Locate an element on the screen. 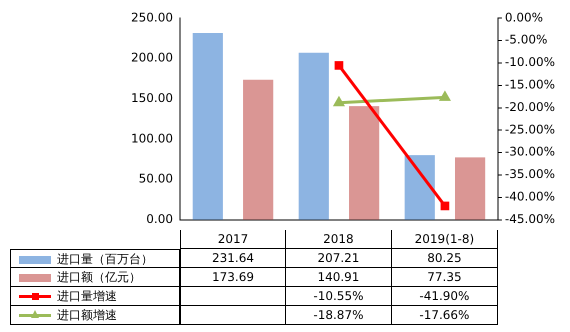 The image size is (570, 332). y2-tick-label: 0.00% is located at coordinates (524, 17).